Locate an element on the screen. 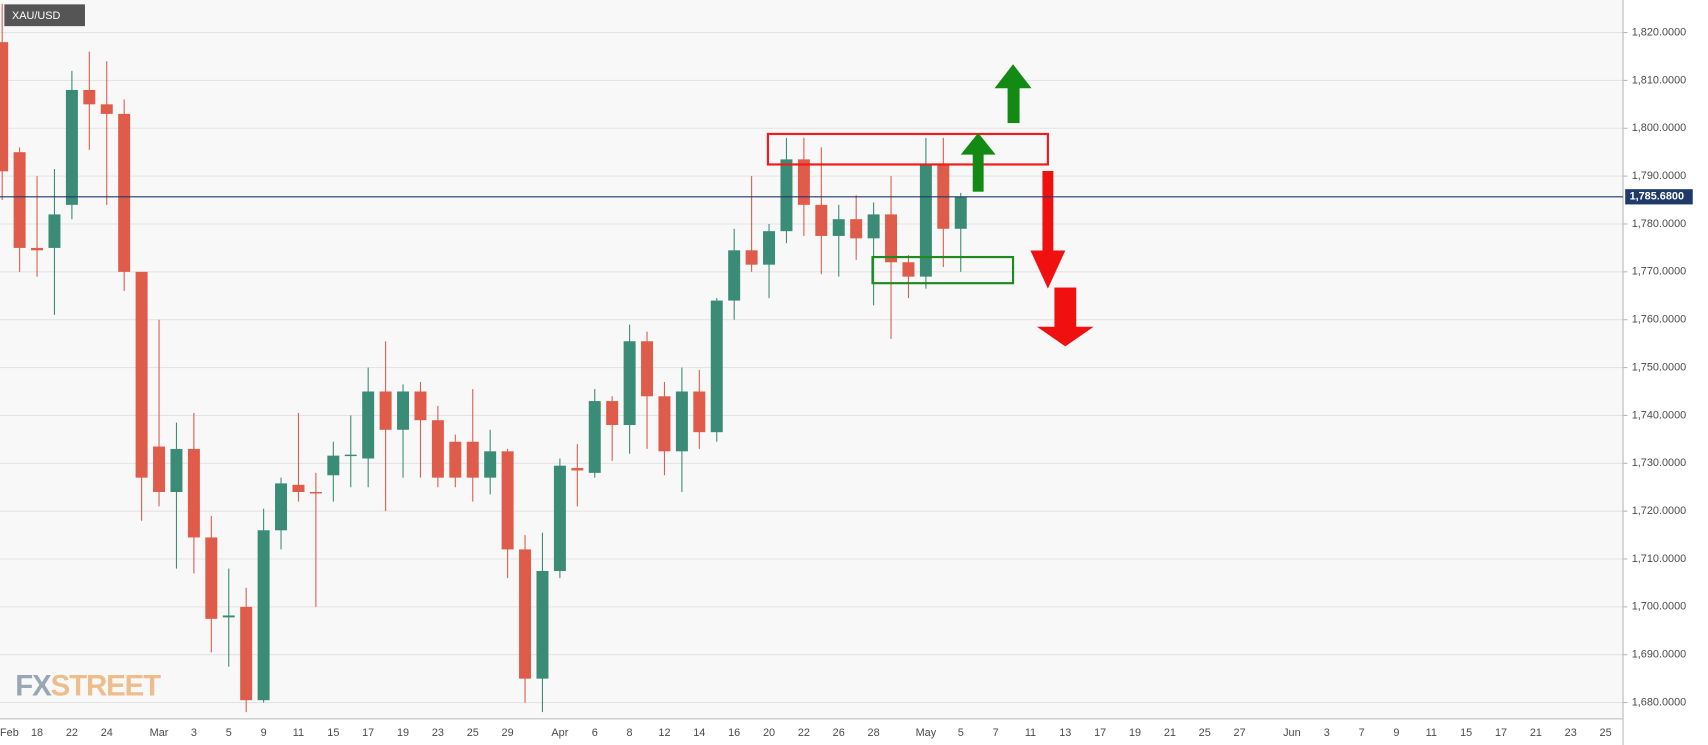 Image resolution: width=1708 pixels, height=745 pixels. up-arrows is located at coordinates (996, 128).